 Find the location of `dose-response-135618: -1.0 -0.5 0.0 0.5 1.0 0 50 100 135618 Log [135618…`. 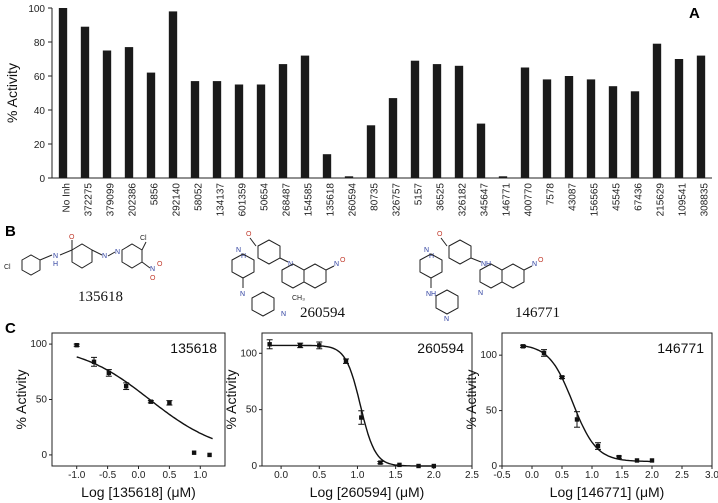

dose-response-135618: -1.0 -0.5 0.0 0.5 1.0 0 50 100 135618 Log [135618… is located at coordinates (119, 416).